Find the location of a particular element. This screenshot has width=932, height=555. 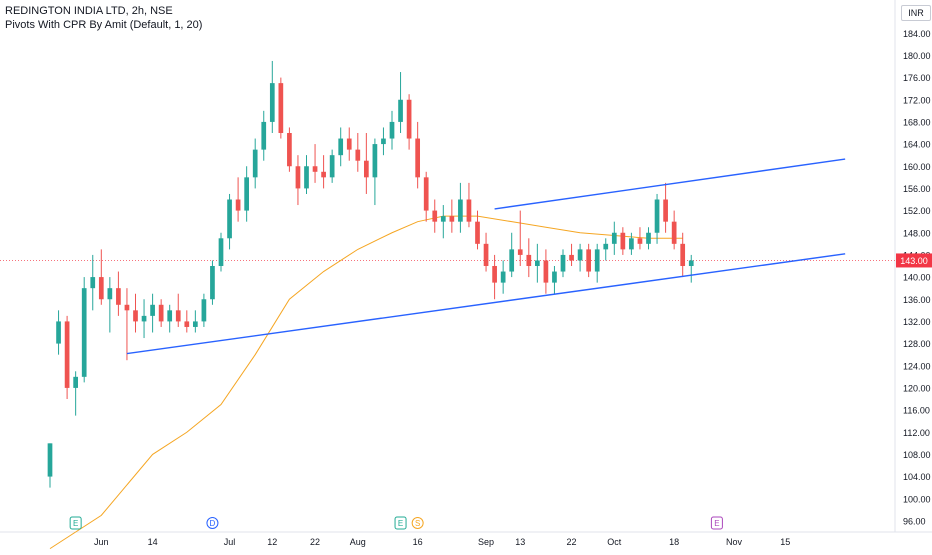

price-tick-label: 160.00 is located at coordinates (917, 167).